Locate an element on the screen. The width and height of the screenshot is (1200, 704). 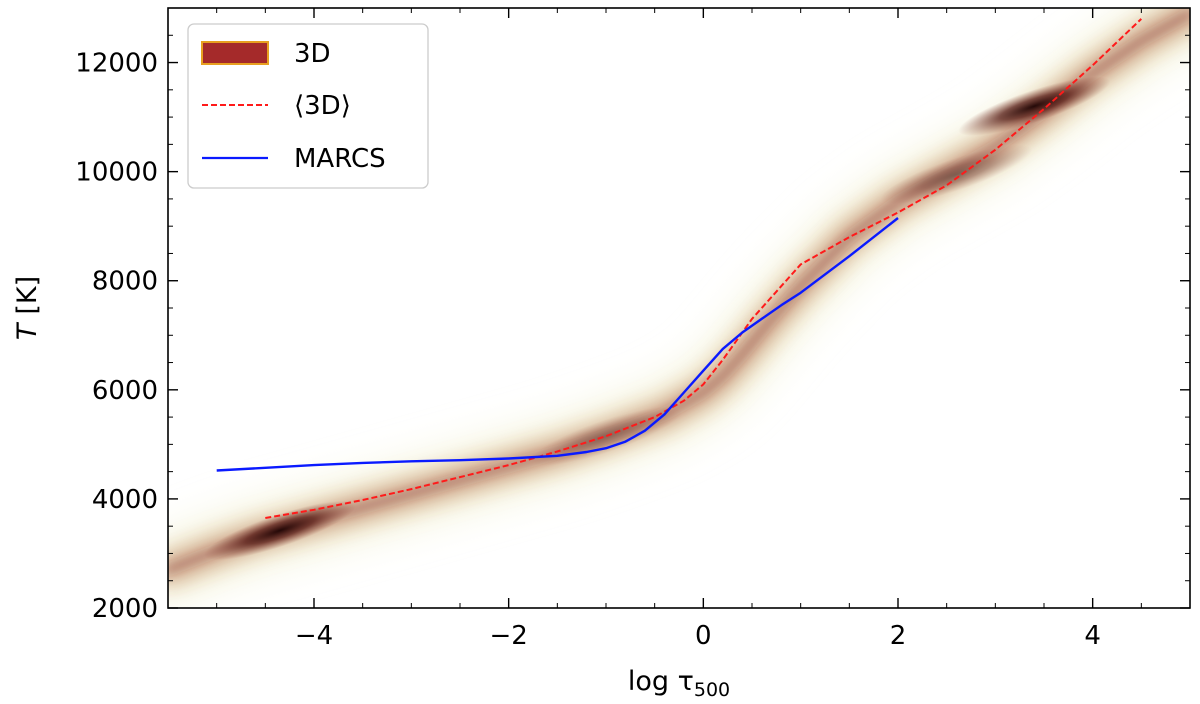
legend: 3D ⟨3D⟩ MARCS is located at coordinates (308, 106).